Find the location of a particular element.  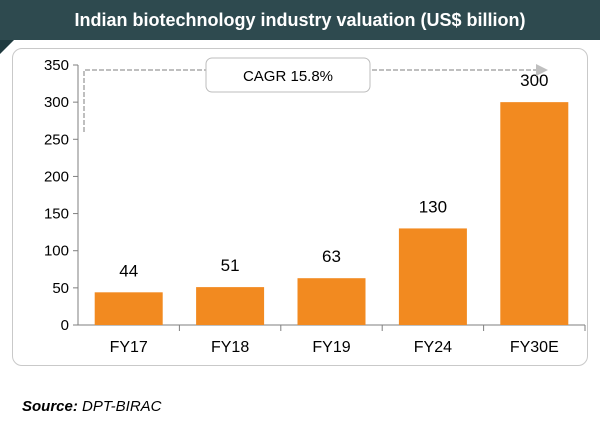

y-tick-label: 300 is located at coordinates (56, 102).